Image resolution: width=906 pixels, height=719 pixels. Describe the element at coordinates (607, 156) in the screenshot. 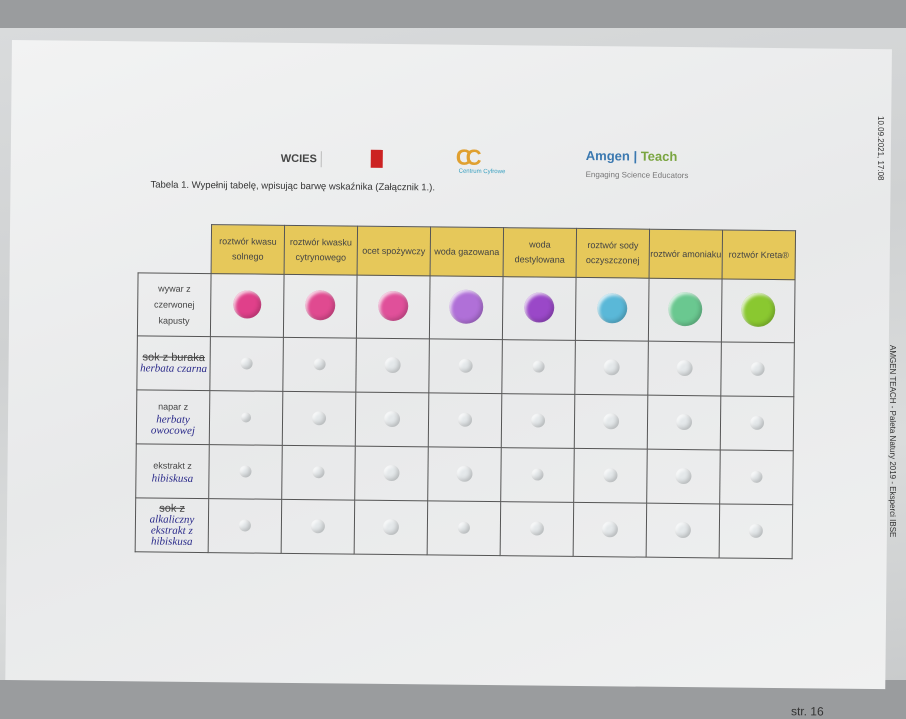

I see `amgen-text: Amgen` at that location.